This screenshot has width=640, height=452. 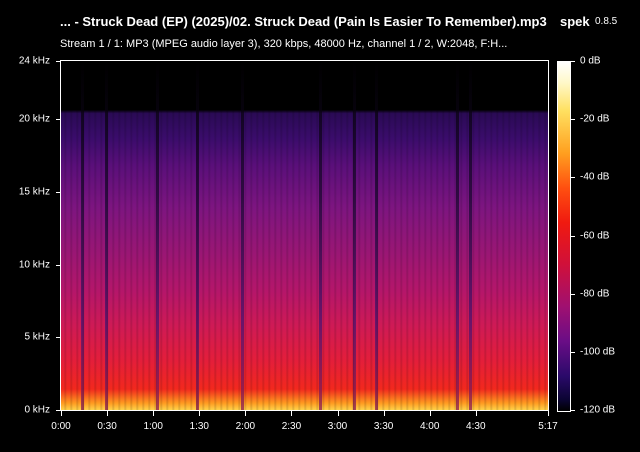 What do you see at coordinates (548, 235) in the screenshot?
I see `plot-border-right` at bounding box center [548, 235].